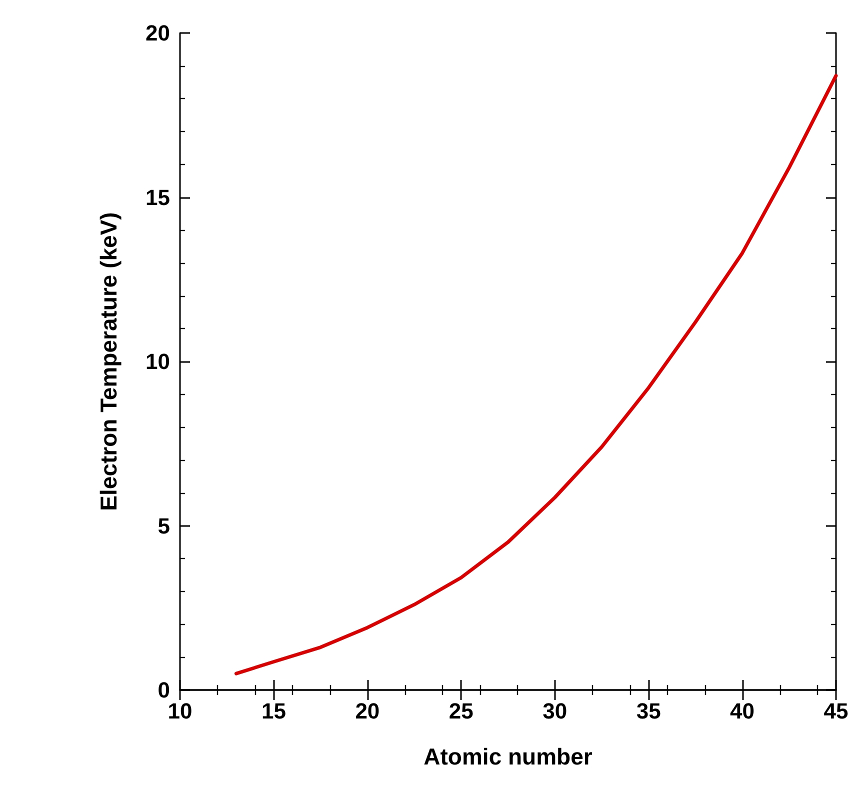 Image resolution: width=862 pixels, height=806 pixels. What do you see at coordinates (461, 711) in the screenshot?
I see `x-tick-label: 25` at bounding box center [461, 711].